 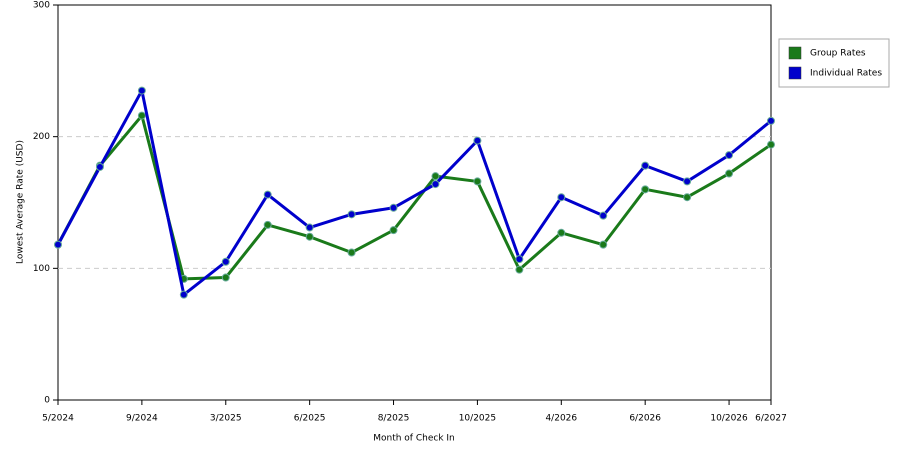 What do you see at coordinates (477, 419) in the screenshot?
I see `x-tick-label: 10/2025` at bounding box center [477, 419].